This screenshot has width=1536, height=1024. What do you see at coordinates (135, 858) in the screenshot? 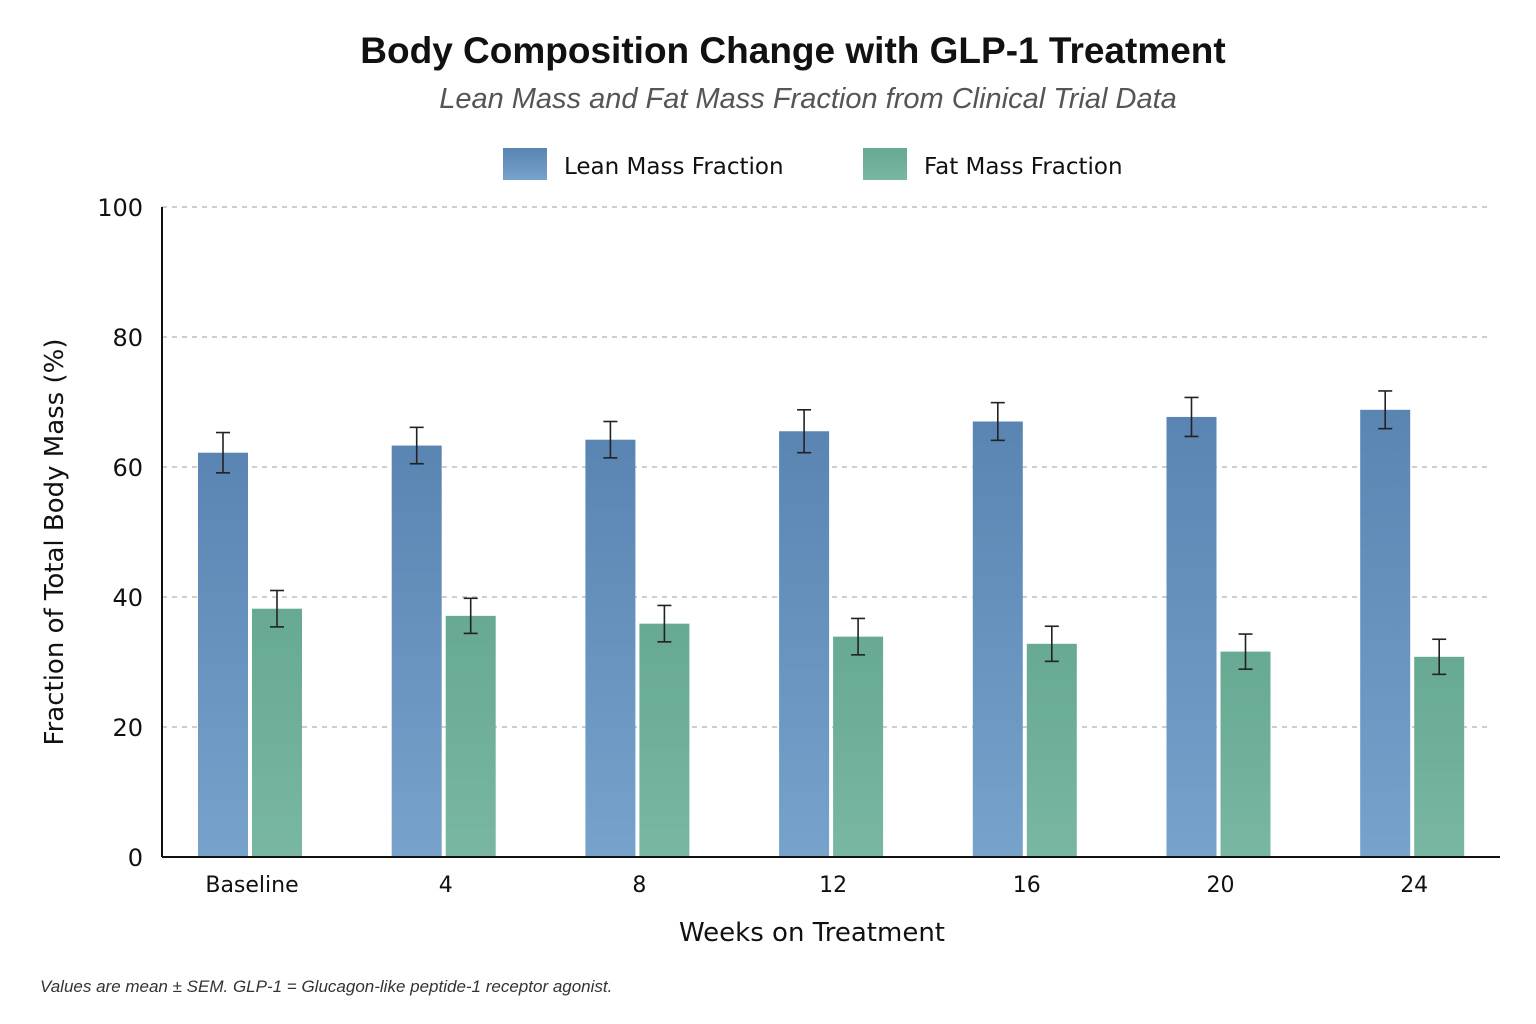
I see `y-tick-label: 0` at bounding box center [135, 858].